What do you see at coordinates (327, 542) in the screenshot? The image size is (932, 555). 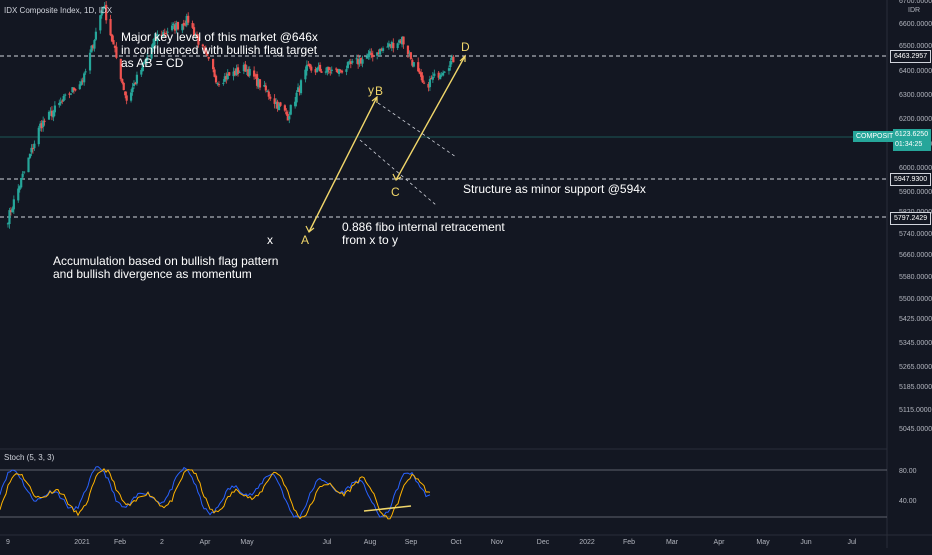 I see `time-tick-label: Jul` at bounding box center [327, 542].